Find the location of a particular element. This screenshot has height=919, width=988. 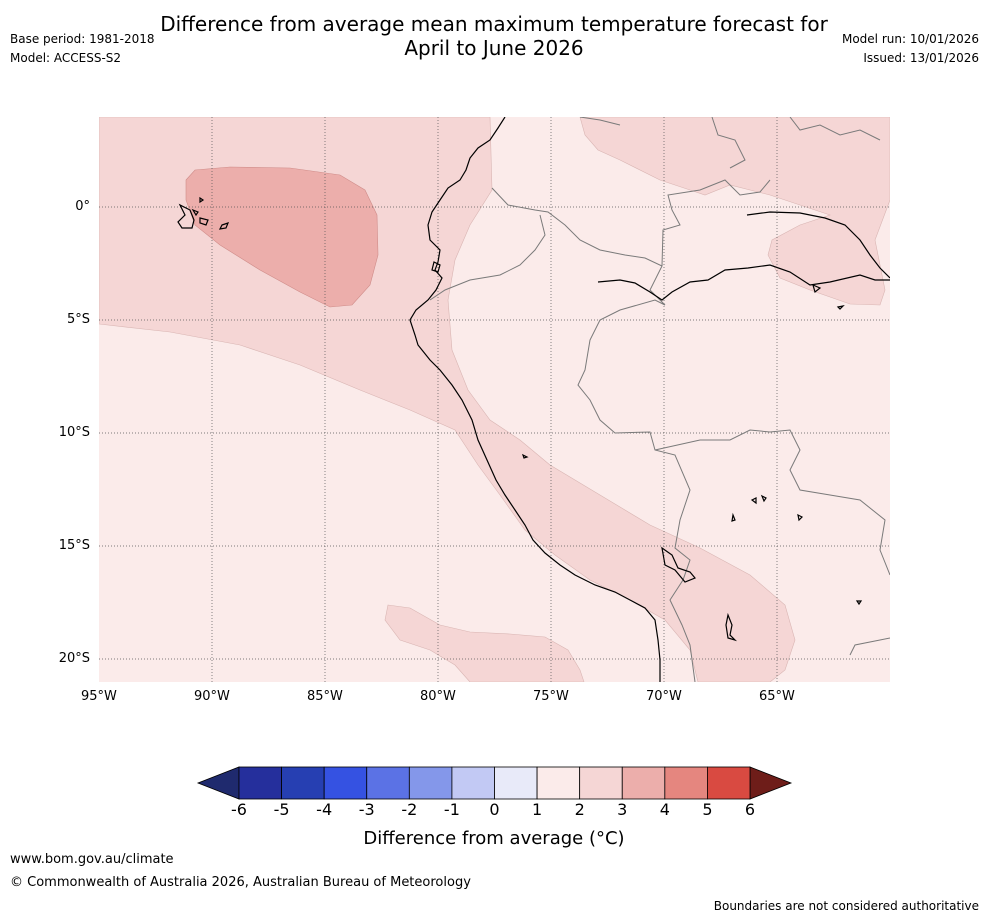

anomaly-1-2-south is located at coordinates (484, 643).